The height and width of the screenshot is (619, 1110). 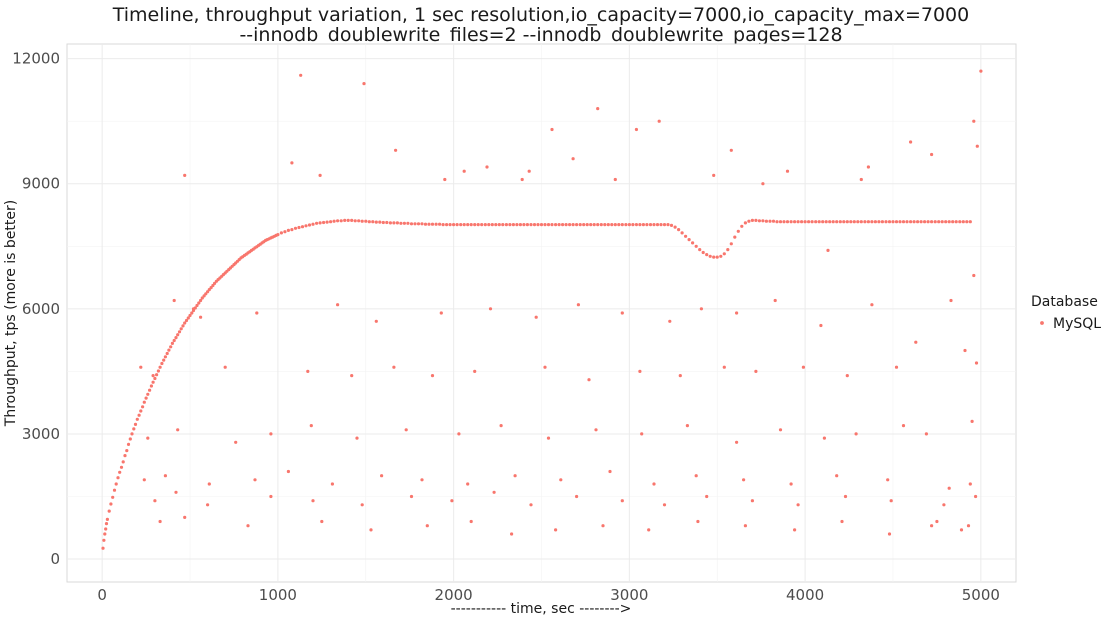 I want to click on y-axis-title: Throughput, tps (more is better), so click(x=11, y=313).